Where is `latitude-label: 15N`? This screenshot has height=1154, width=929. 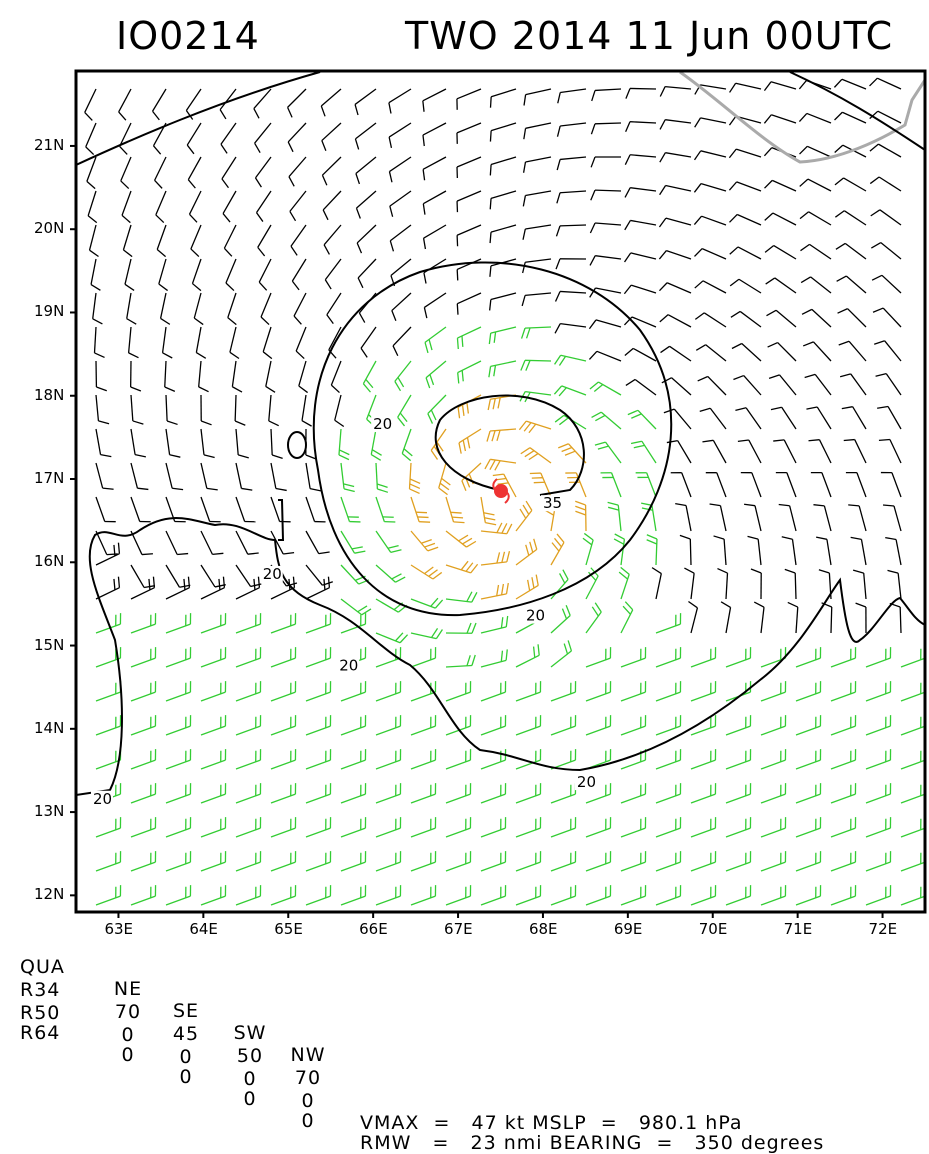
latitude-label: 15N is located at coordinates (49, 645).